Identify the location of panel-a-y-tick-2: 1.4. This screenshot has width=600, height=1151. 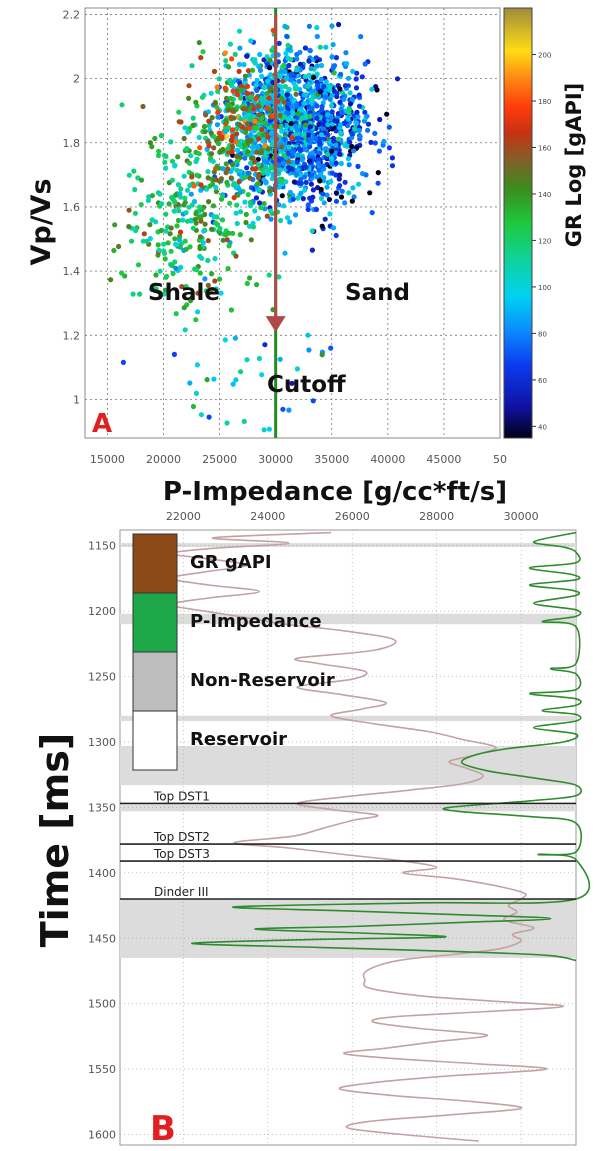
(72, 271).